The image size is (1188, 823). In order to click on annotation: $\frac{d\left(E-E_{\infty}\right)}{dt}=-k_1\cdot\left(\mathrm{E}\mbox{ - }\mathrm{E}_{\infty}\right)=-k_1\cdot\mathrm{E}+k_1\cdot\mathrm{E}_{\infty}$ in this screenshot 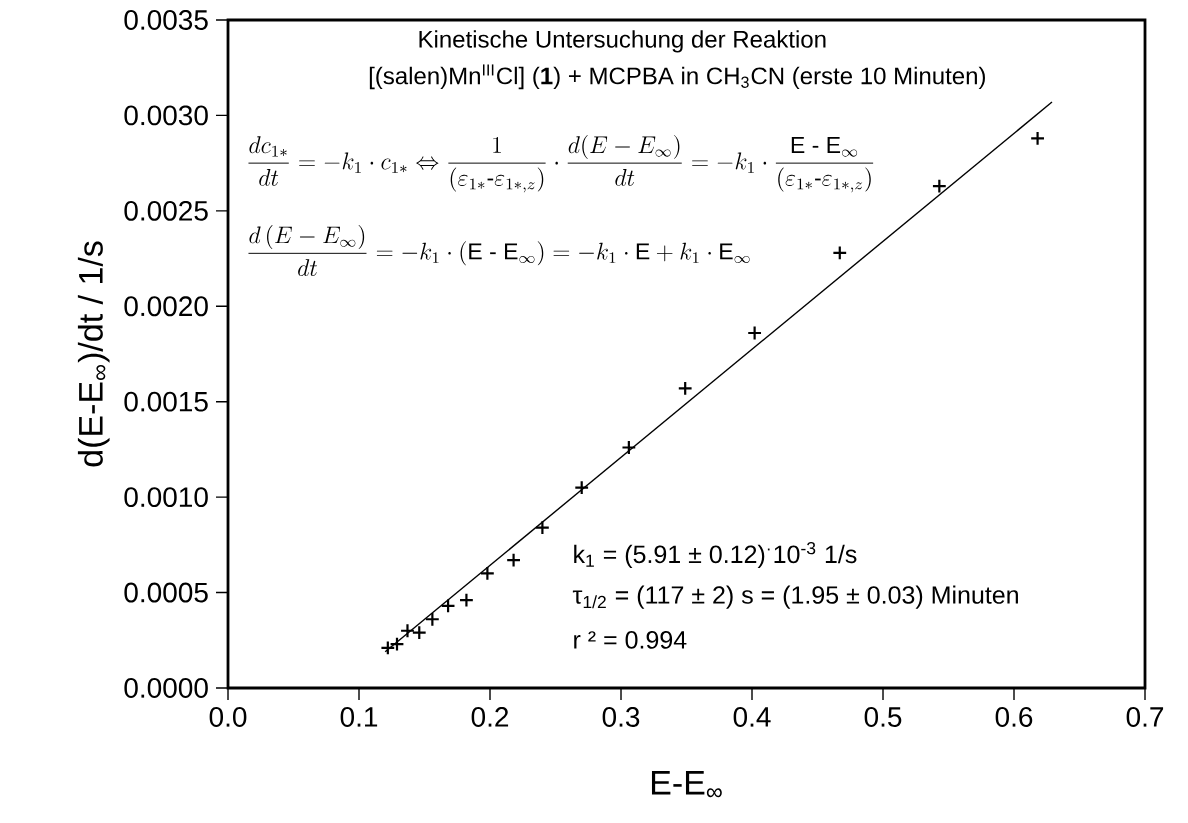, I will do `click(499, 251)`.